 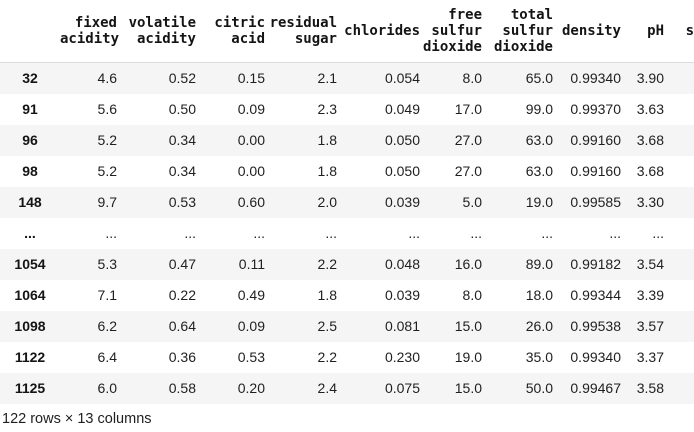 What do you see at coordinates (107, 295) in the screenshot?
I see `table-cell: 7.1` at bounding box center [107, 295].